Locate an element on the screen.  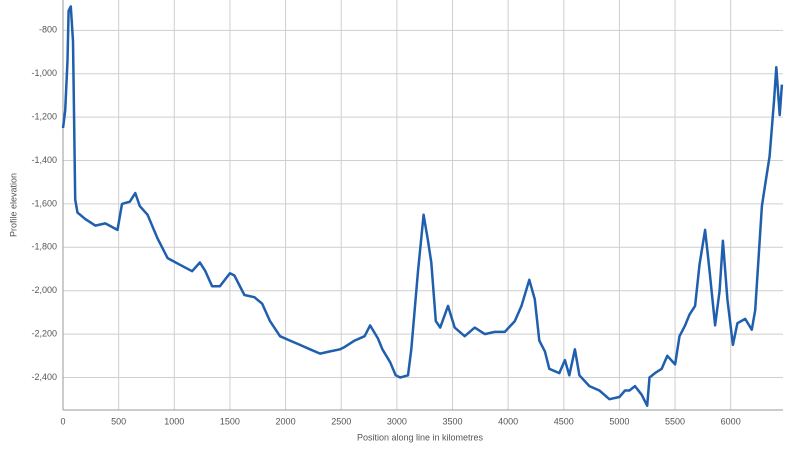
x-tick-label: 3000 is located at coordinates (397, 421).